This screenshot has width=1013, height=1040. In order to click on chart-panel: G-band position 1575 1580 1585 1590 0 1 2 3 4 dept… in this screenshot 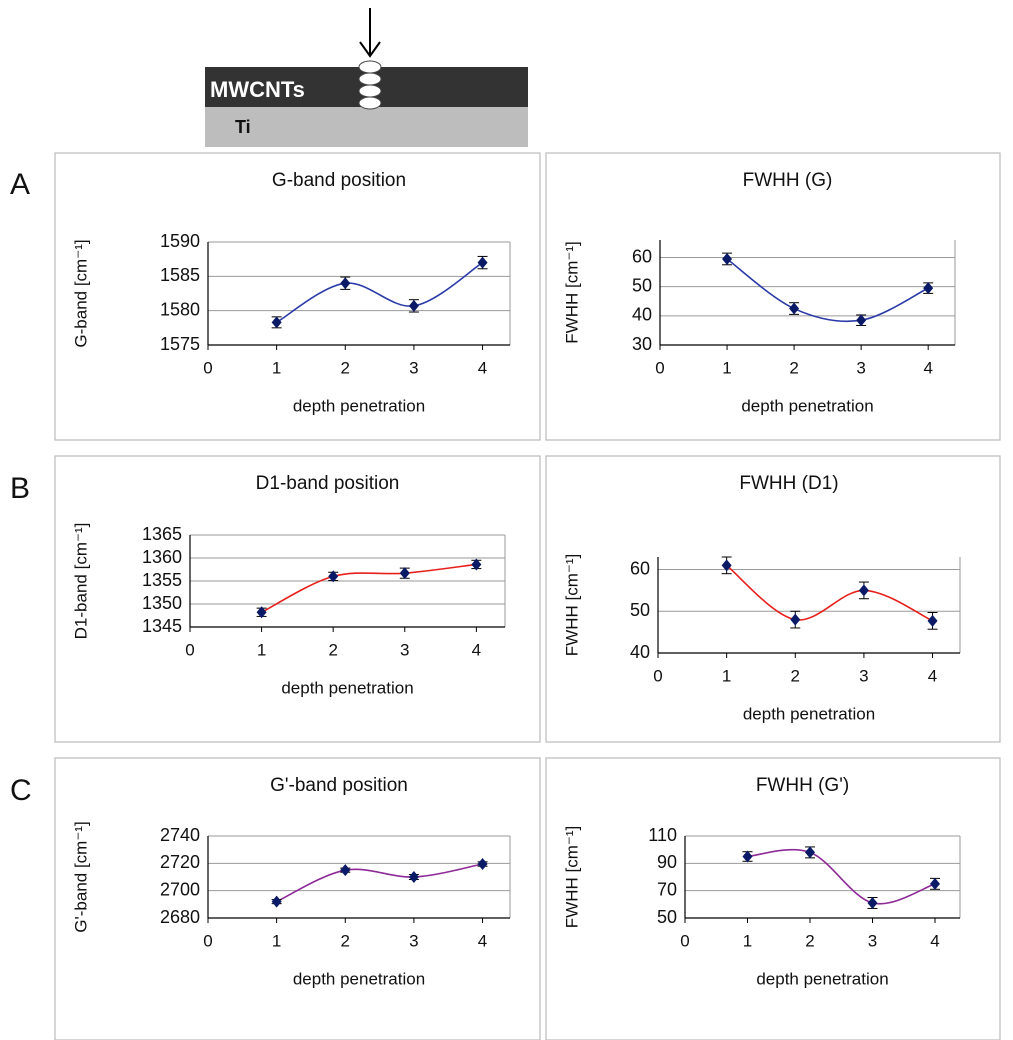, I will do `click(297, 296)`.